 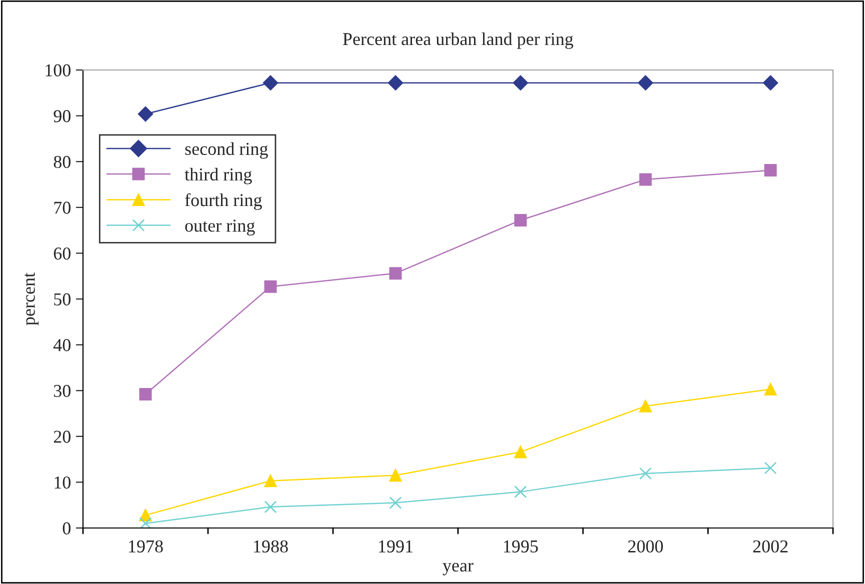 I want to click on x-tick-label: 2000, so click(x=645, y=546).